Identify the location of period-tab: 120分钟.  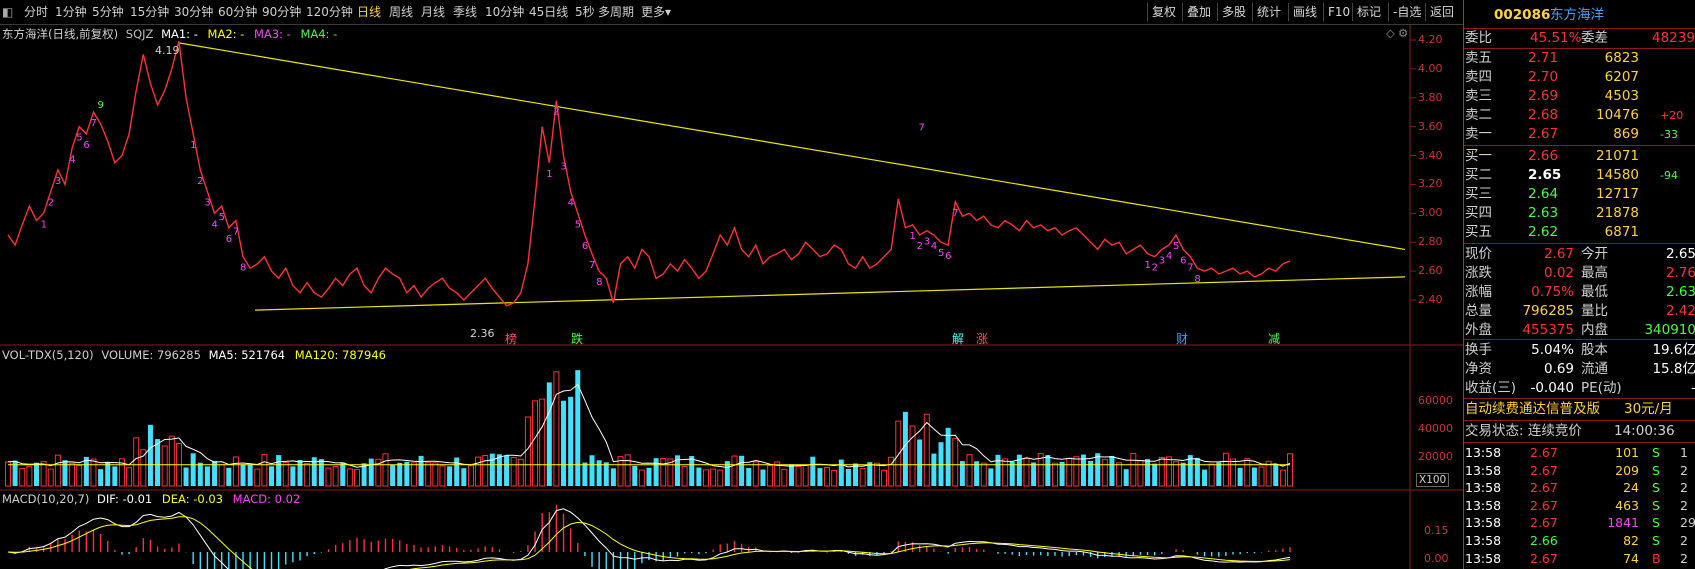
(329, 12).